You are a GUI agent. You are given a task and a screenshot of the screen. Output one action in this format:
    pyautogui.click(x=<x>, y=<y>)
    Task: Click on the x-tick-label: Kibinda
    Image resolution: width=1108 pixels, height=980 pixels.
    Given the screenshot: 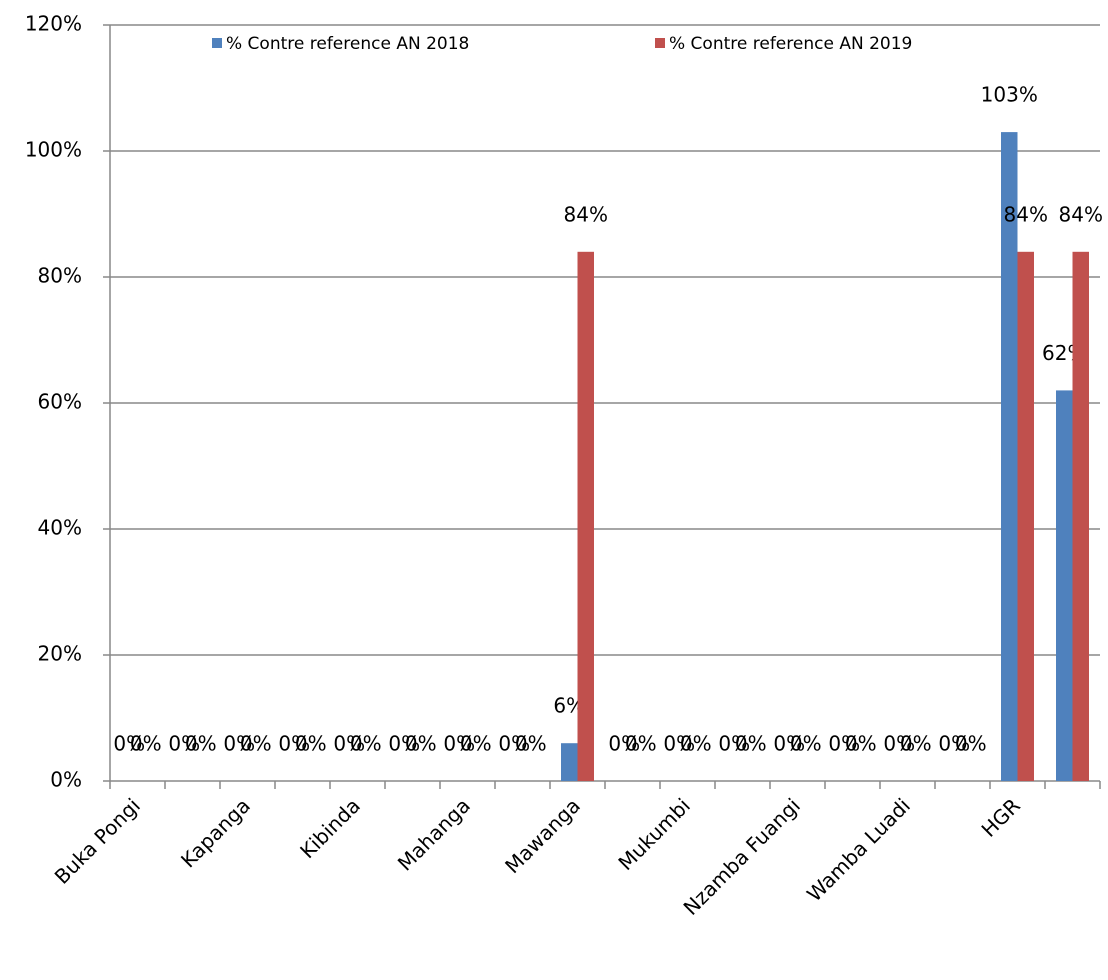 What is the action you would take?
    pyautogui.click(x=330, y=828)
    